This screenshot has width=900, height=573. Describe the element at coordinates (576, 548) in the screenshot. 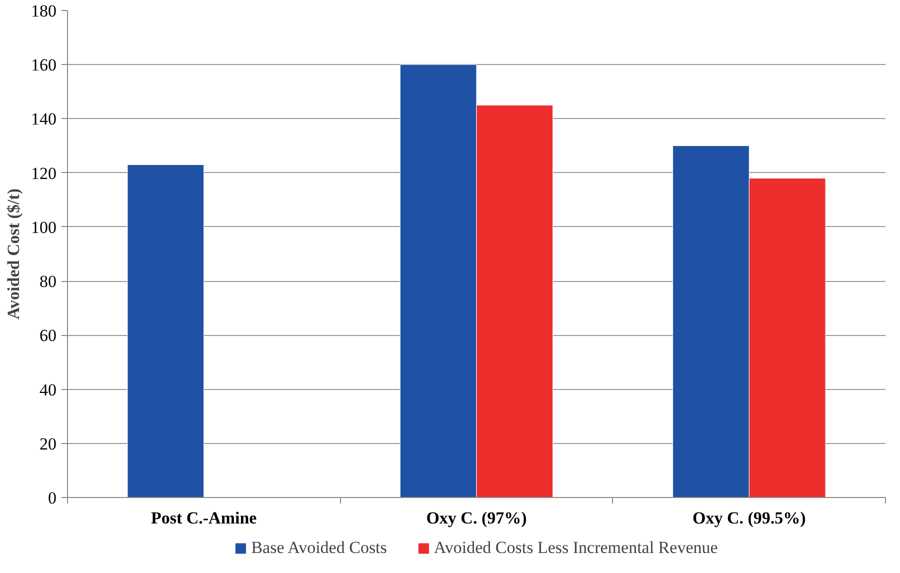

I see `legend-label: Avoided Costs Less Incremental Revenue` at that location.